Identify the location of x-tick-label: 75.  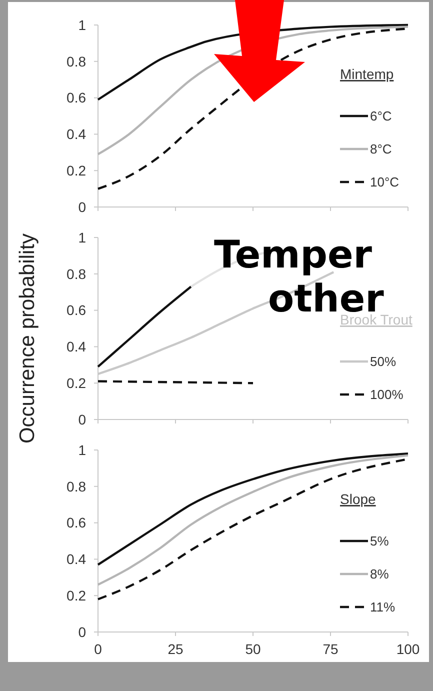
(330, 649).